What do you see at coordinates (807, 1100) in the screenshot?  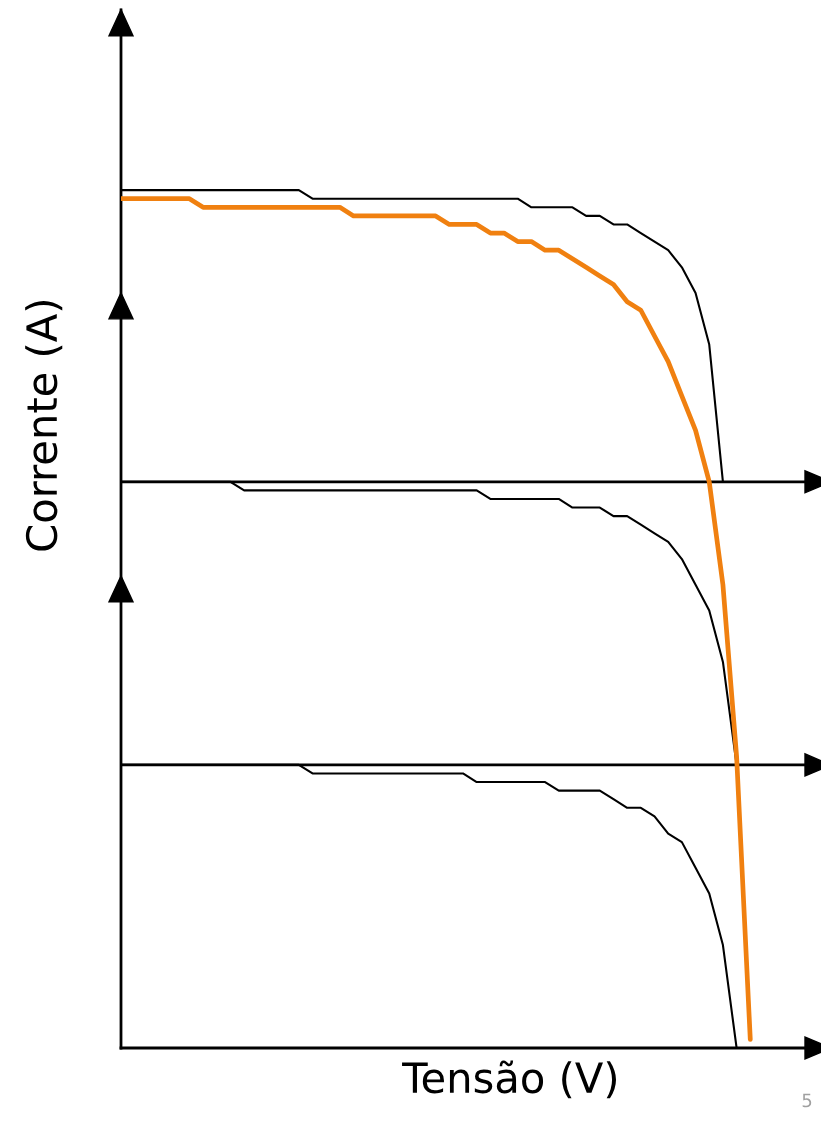 I see `text: 5` at bounding box center [807, 1100].